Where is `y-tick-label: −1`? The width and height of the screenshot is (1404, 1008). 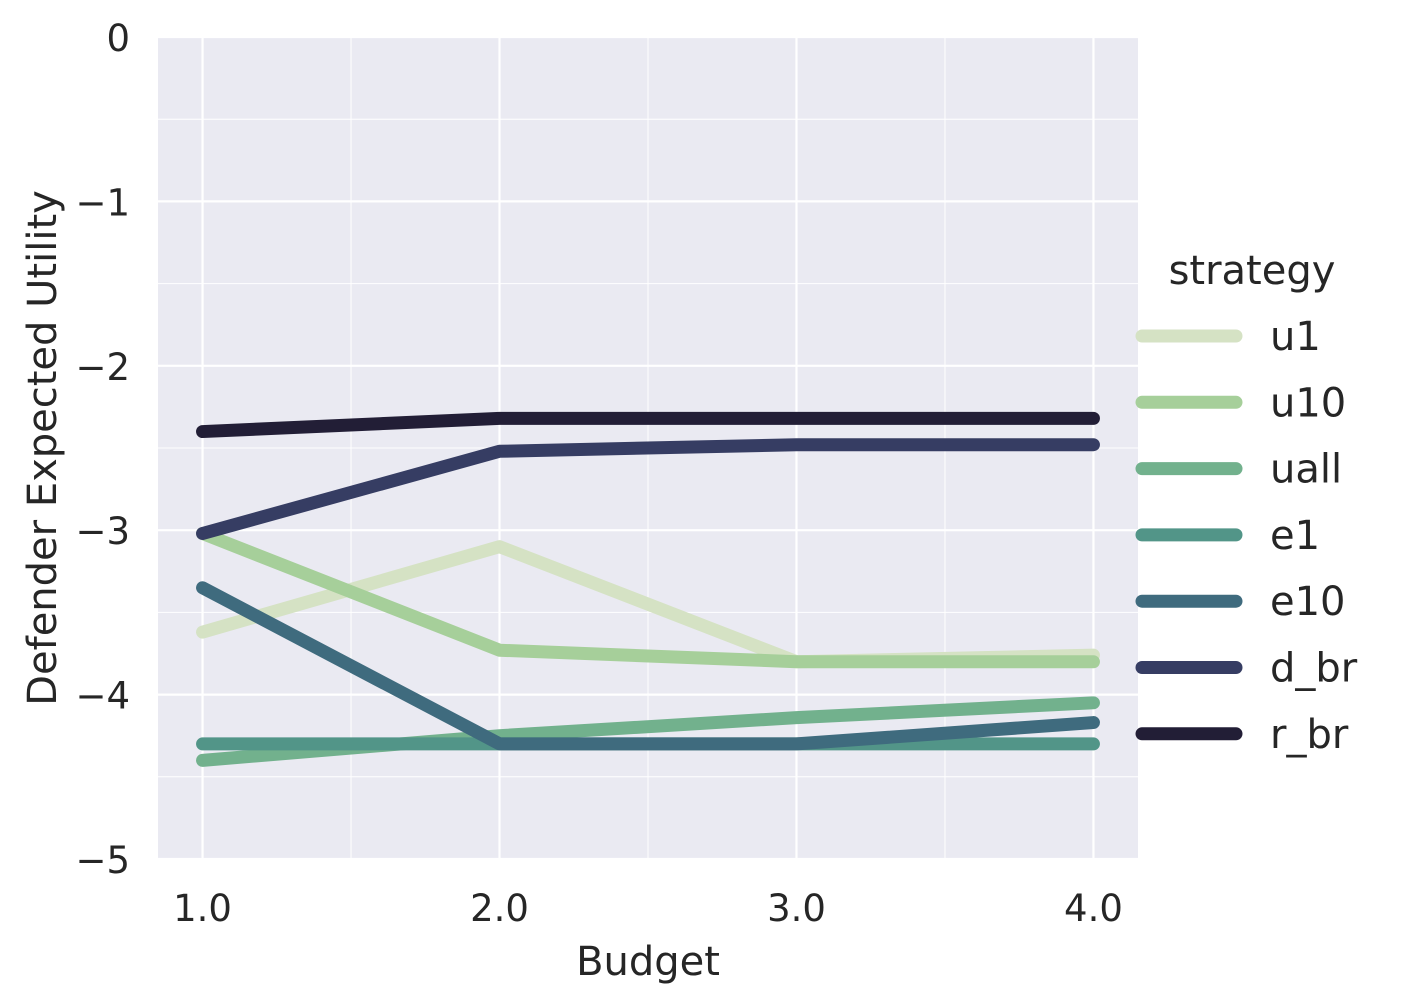
y-tick-label: −1 is located at coordinates (102, 202).